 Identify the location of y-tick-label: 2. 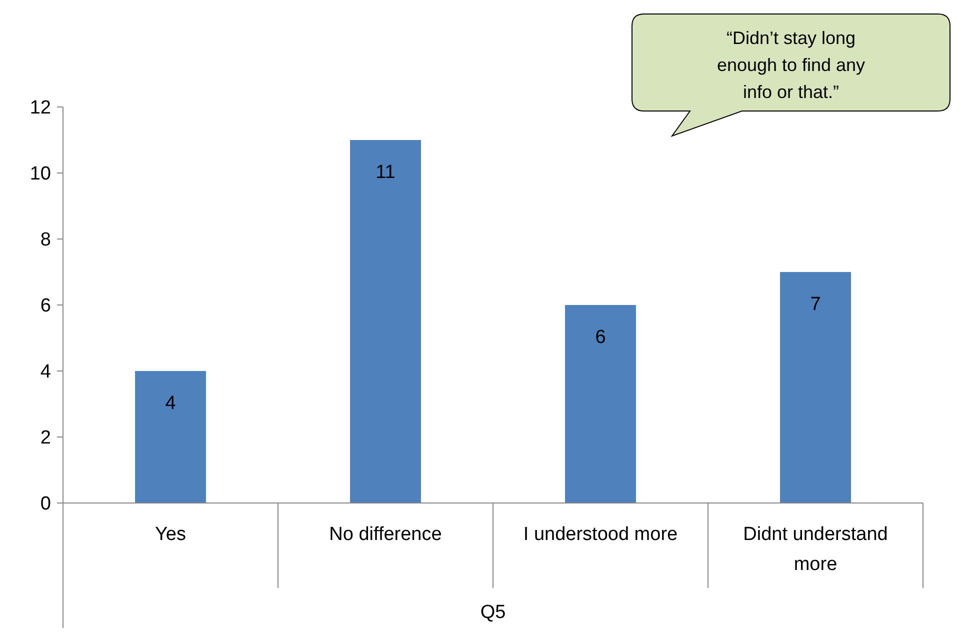
(45, 438).